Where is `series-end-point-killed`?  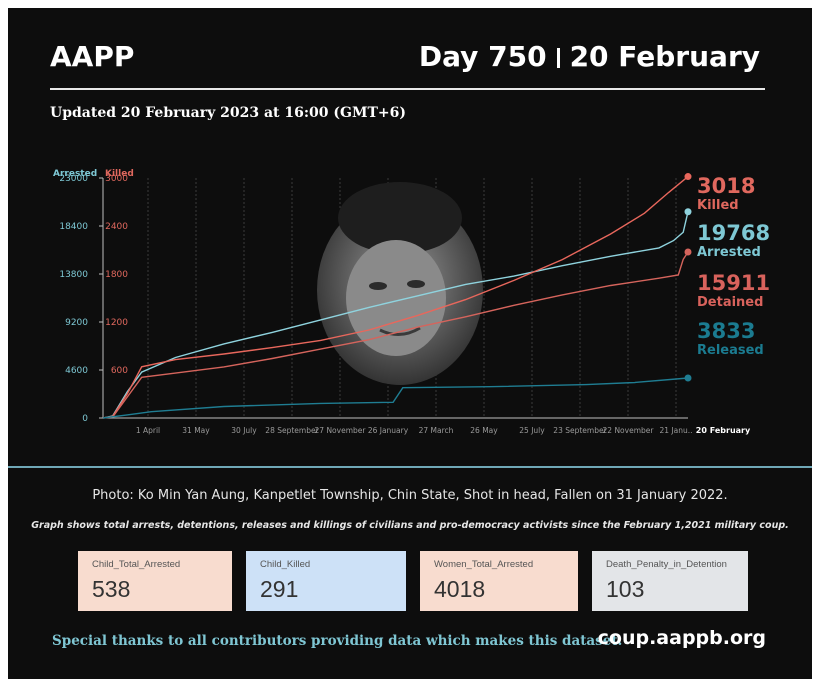
series-end-point-killed is located at coordinates (688, 177).